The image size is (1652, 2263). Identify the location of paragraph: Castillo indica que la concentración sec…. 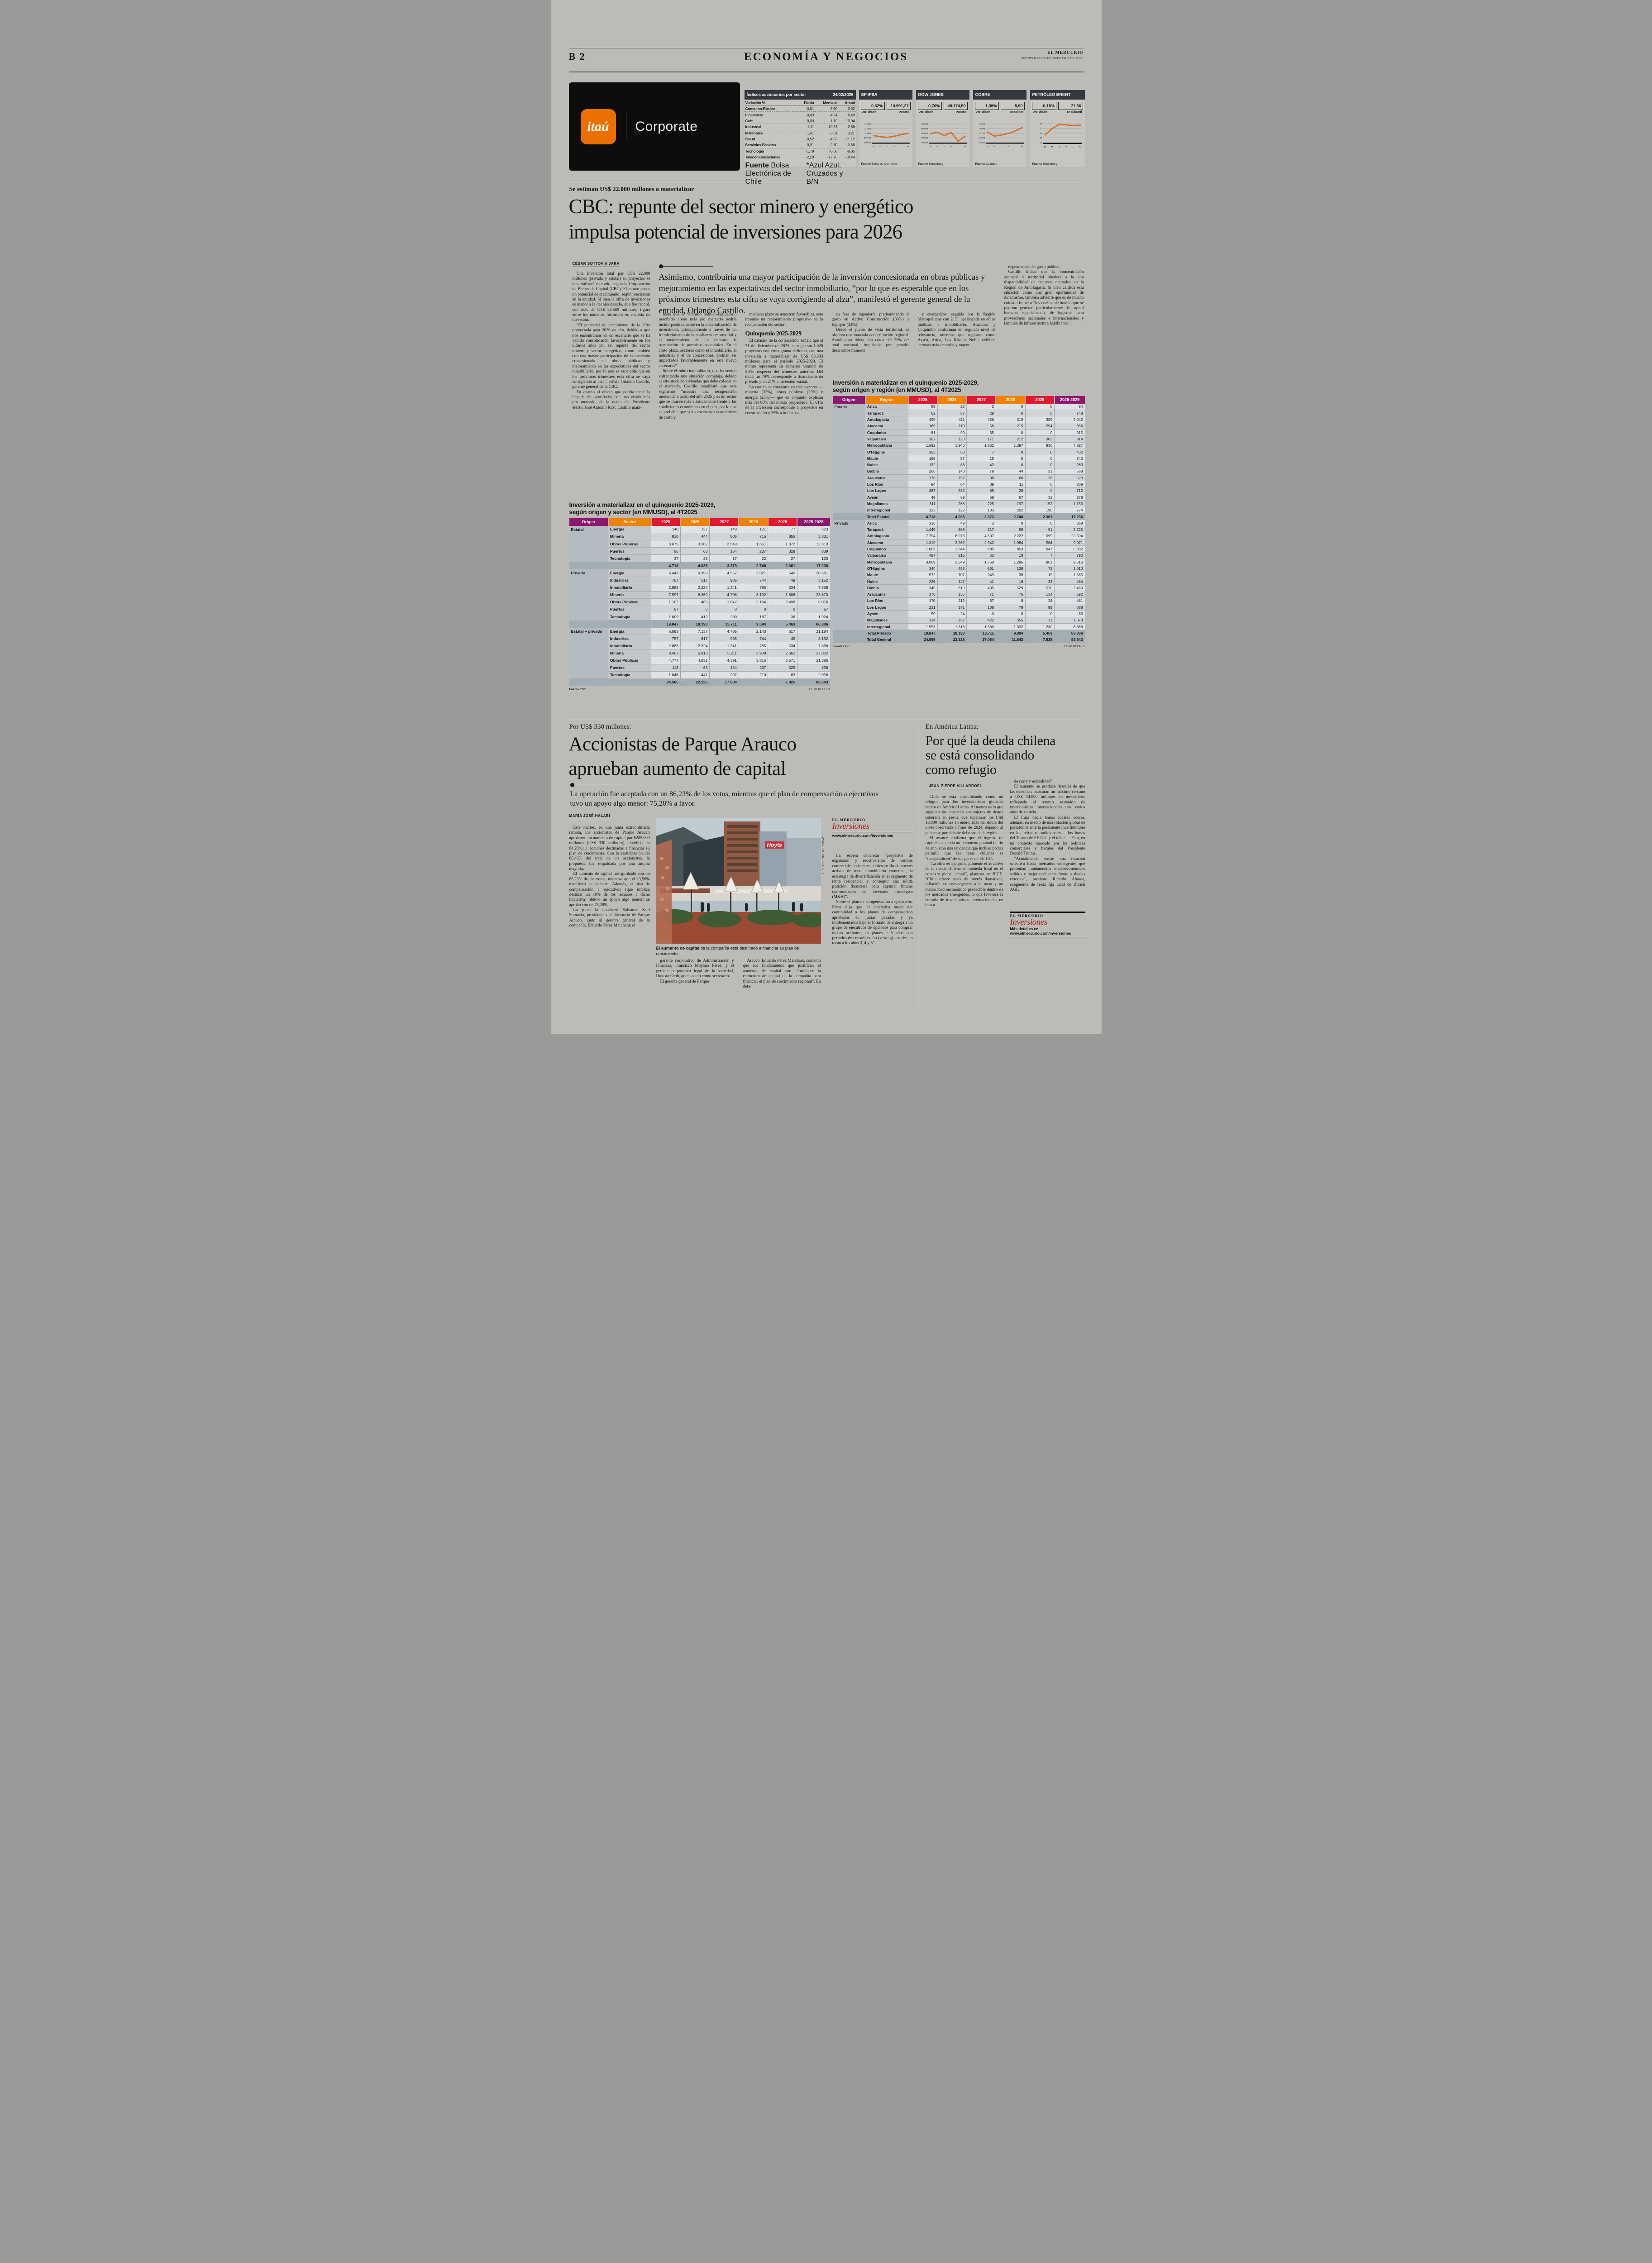
(1044, 298).